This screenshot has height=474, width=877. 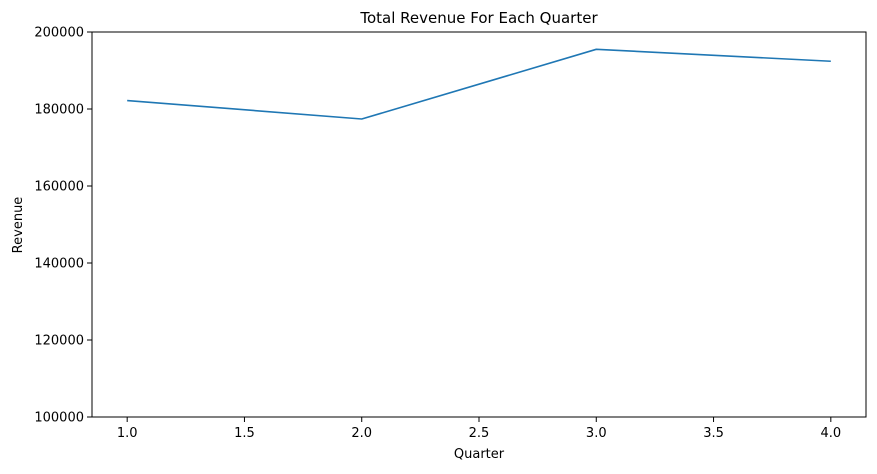 I want to click on y-axis-label: Revenue, so click(x=18, y=225).